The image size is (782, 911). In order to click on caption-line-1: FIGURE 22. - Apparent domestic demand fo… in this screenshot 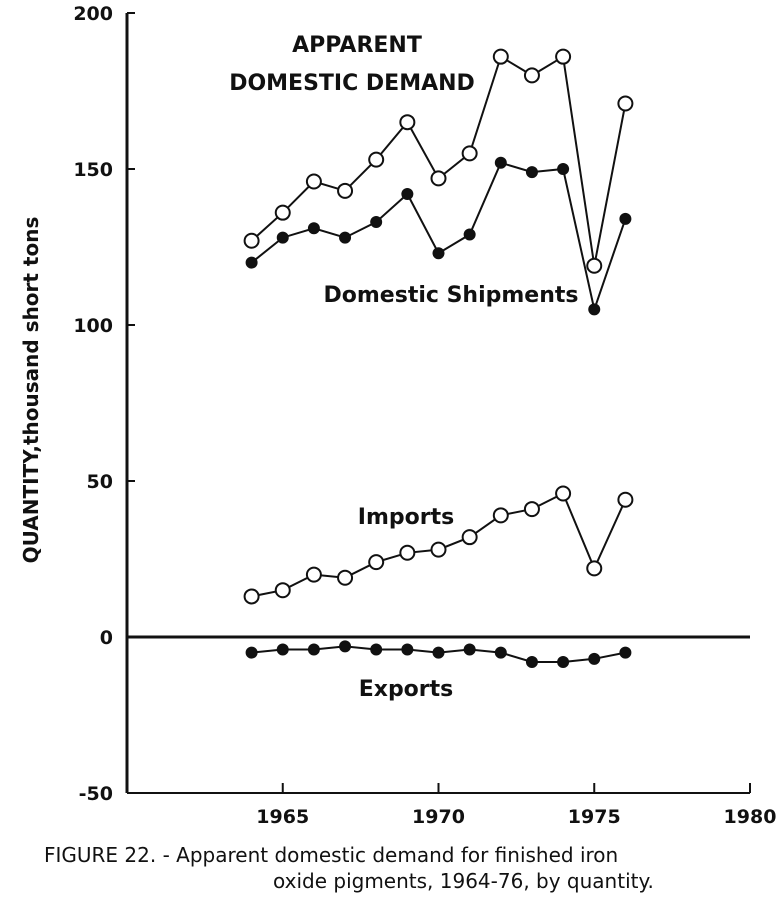, I will do `click(331, 855)`.